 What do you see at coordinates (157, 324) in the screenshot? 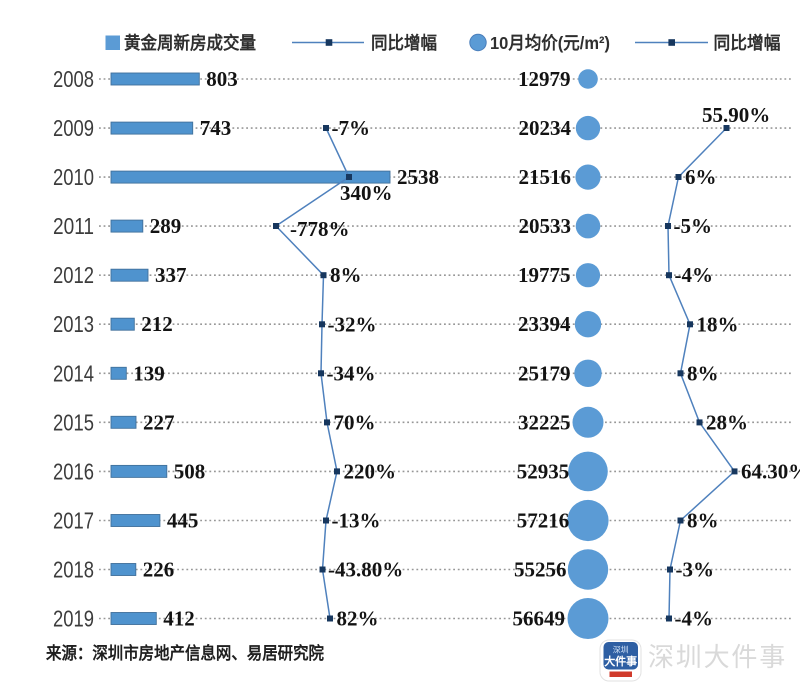
I see `svg-text: 212` at bounding box center [157, 324].